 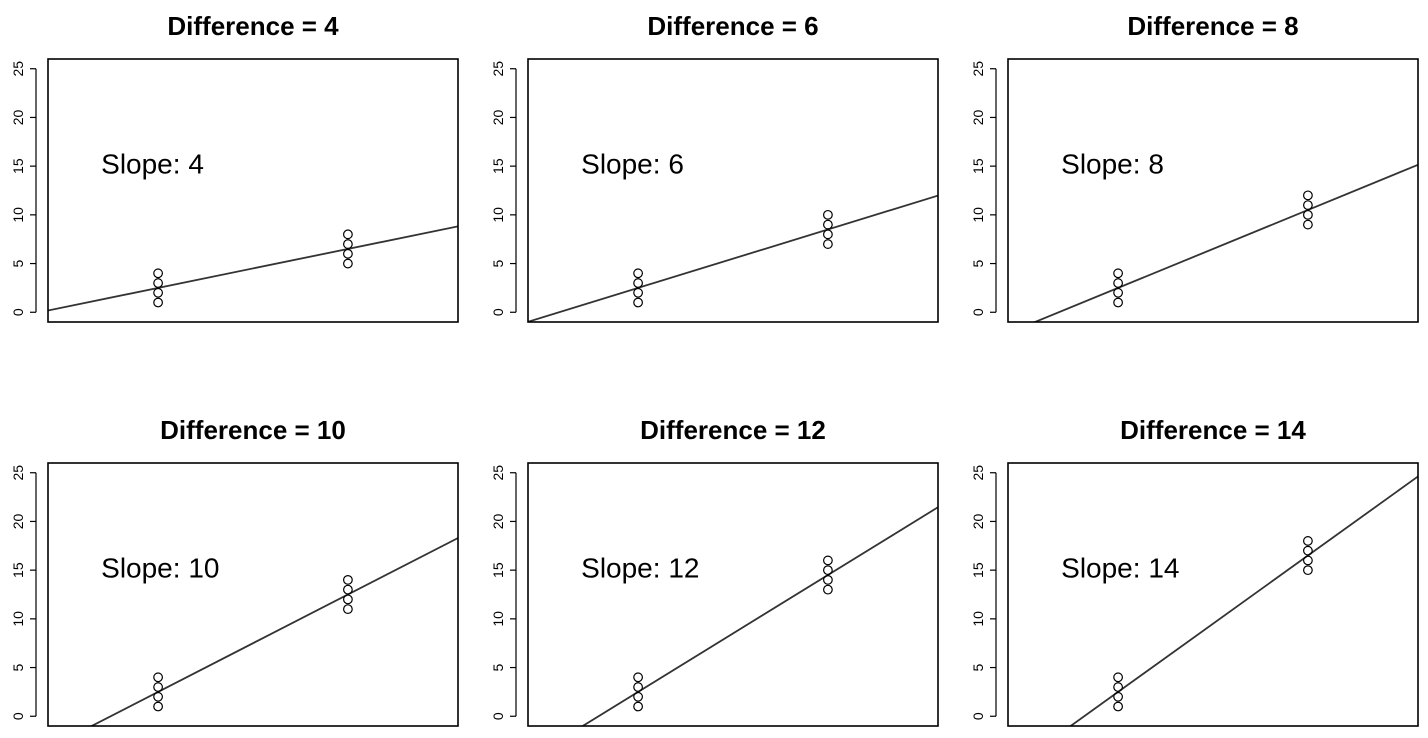 I want to click on panel-2: Difference = 6 0 5 10 15 20 25 Slope: 6, so click(x=714, y=167).